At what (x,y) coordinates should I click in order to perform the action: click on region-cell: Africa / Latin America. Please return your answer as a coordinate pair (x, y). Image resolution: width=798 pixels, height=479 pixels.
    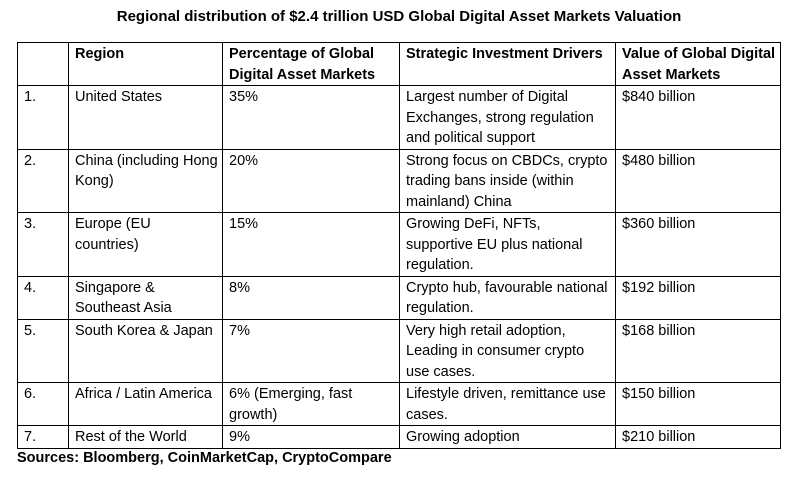
    Looking at the image, I should click on (145, 404).